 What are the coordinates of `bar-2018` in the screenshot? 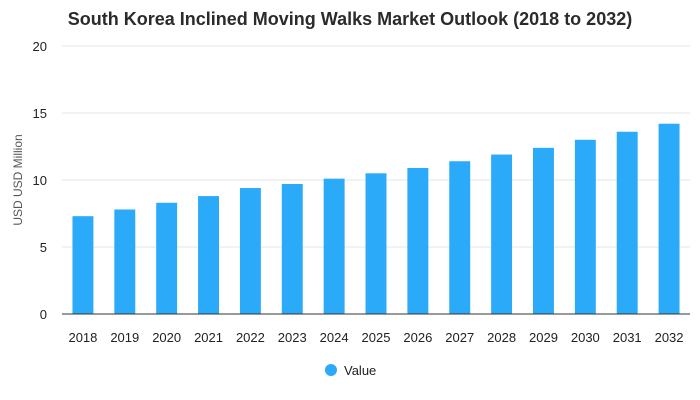 It's located at (83, 265).